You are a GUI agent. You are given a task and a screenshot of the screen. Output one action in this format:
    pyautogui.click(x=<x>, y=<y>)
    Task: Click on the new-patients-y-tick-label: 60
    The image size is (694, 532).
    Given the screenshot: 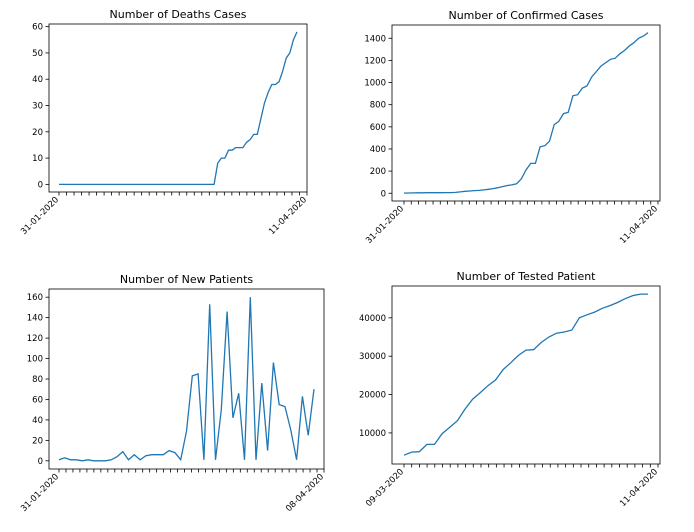 What is the action you would take?
    pyautogui.click(x=37, y=400)
    